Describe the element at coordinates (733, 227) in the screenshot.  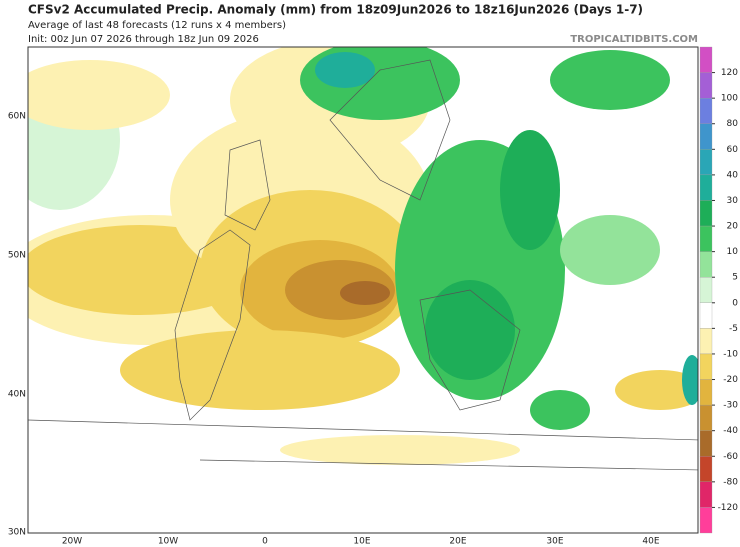
I see `colorbar-label: 20` at that location.